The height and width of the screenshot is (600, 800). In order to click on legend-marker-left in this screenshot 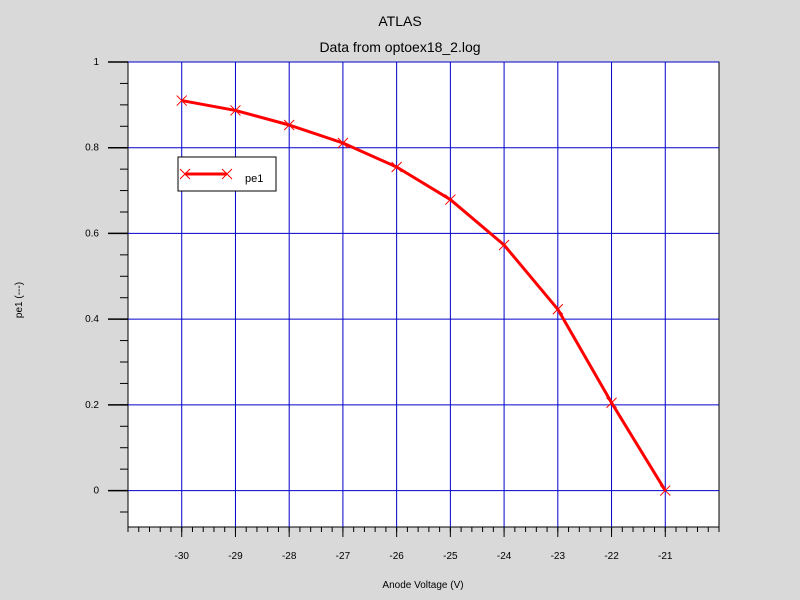, I will do `click(185, 174)`.